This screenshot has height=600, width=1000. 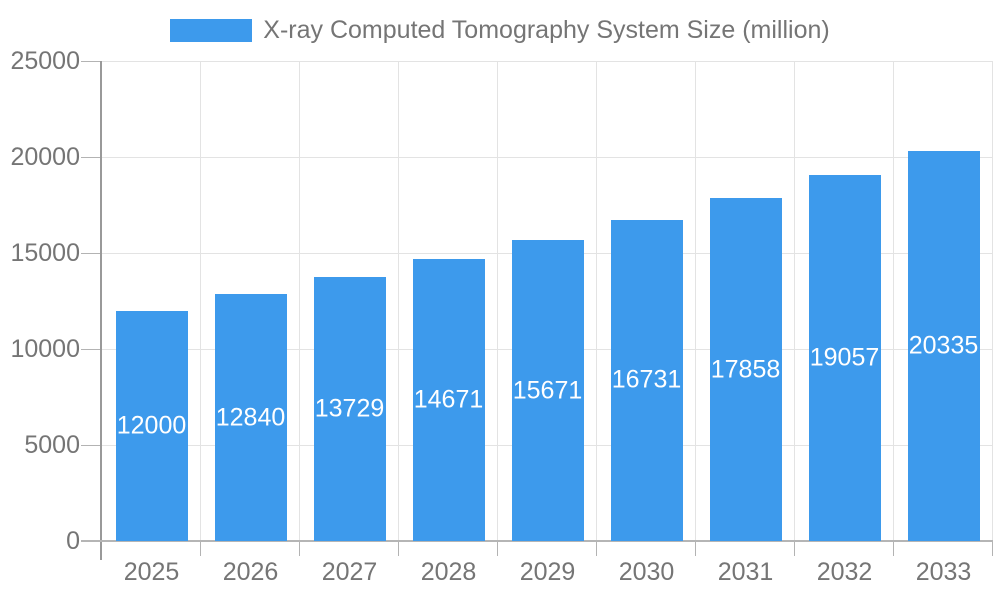 What do you see at coordinates (448, 572) in the screenshot?
I see `x-tick-label: 2028` at bounding box center [448, 572].